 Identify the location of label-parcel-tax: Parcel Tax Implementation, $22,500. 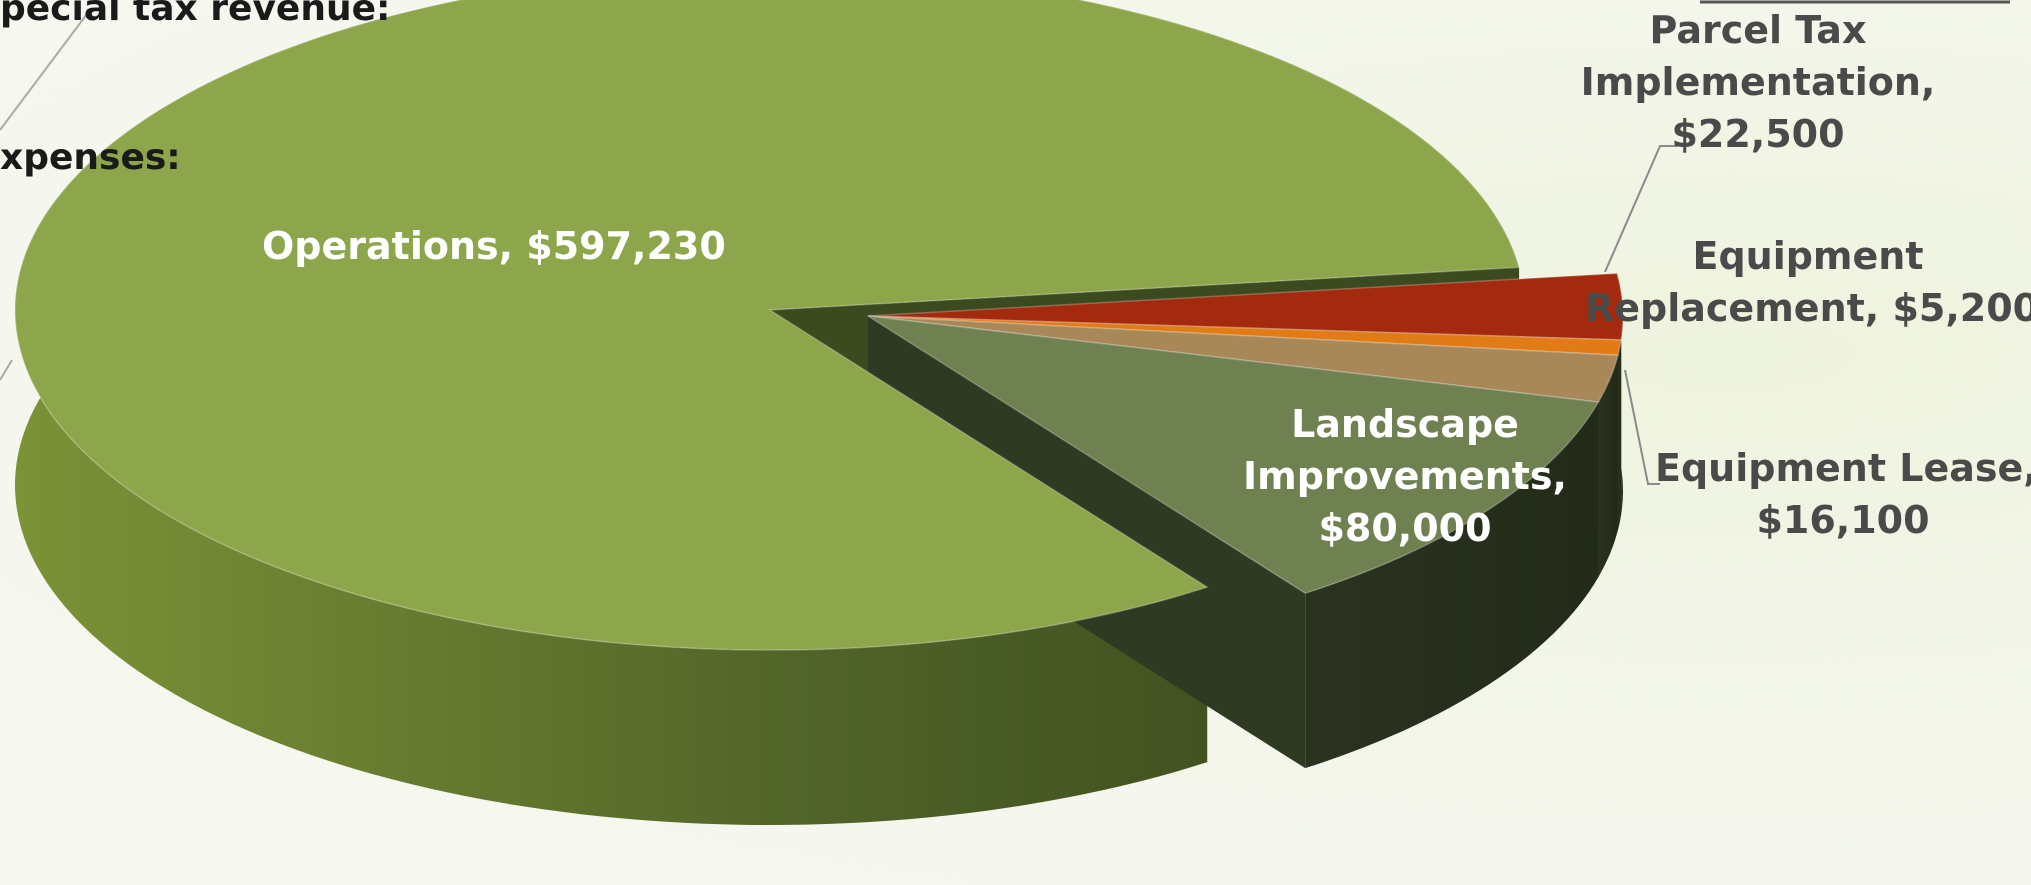
(1758, 82).